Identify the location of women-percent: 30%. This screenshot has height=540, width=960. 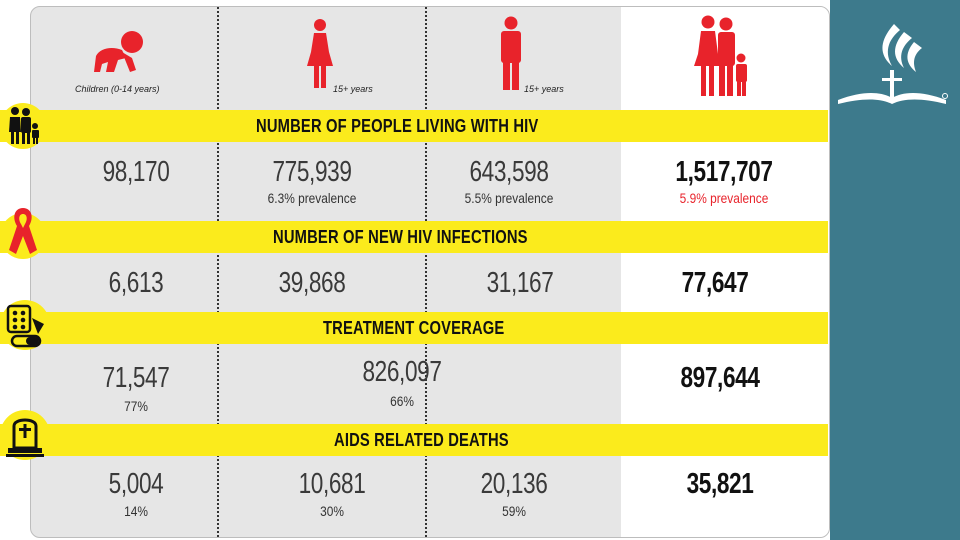
(332, 511).